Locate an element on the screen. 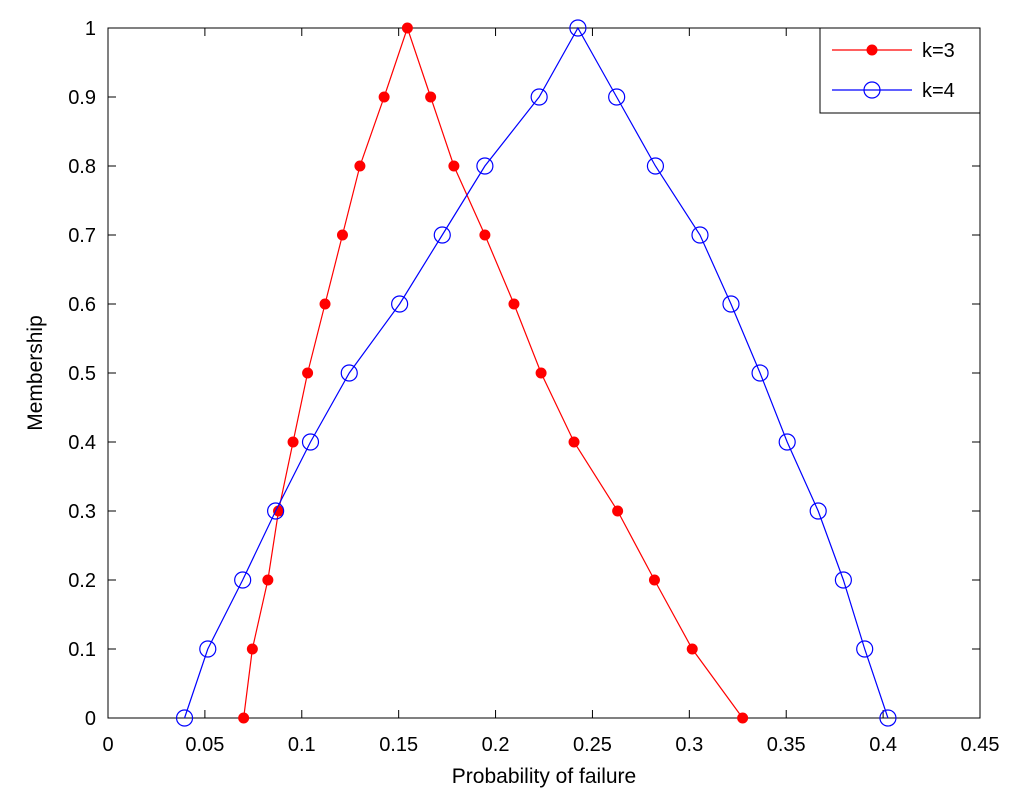 The image size is (1024, 805). y-tick-label: 0.6 is located at coordinates (82, 305).